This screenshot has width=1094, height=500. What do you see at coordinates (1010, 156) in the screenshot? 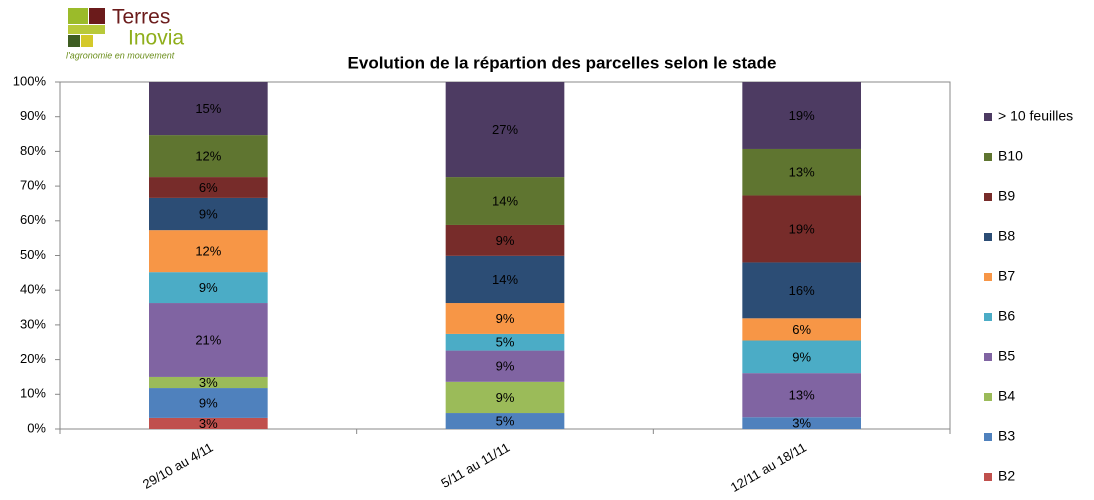
I see `legend-label: B10` at bounding box center [1010, 156].